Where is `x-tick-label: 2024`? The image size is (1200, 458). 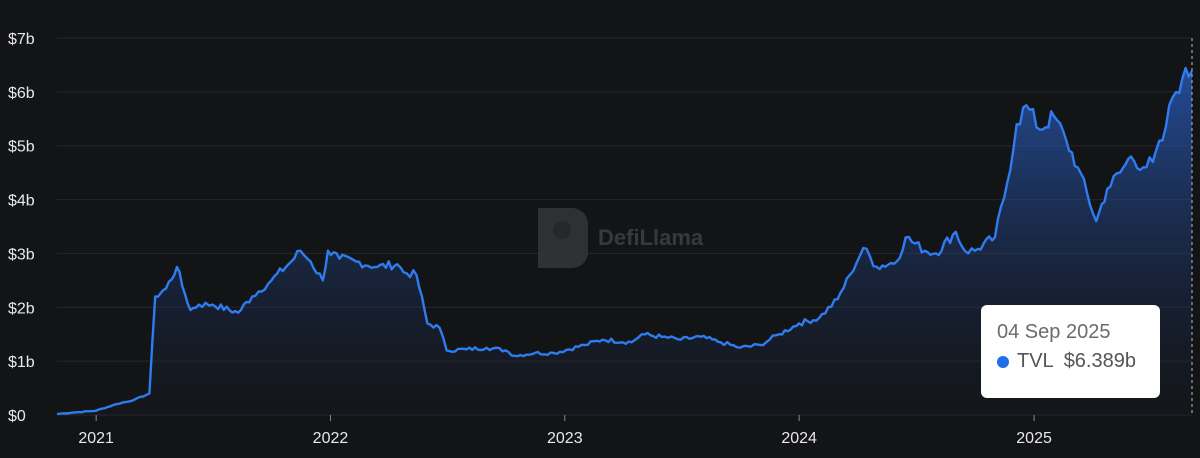
x-tick-label: 2024 is located at coordinates (799, 438).